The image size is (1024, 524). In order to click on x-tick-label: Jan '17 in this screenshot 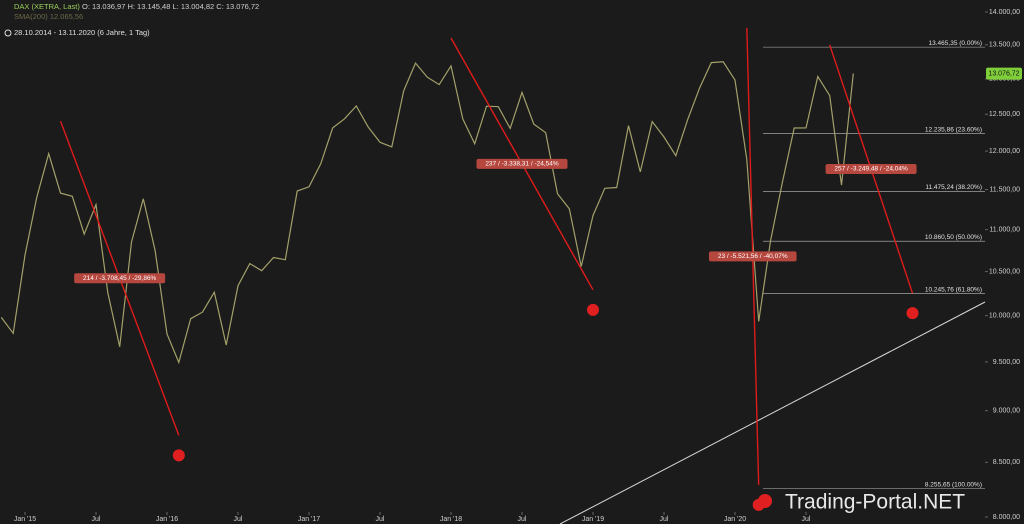, I will do `click(309, 519)`.